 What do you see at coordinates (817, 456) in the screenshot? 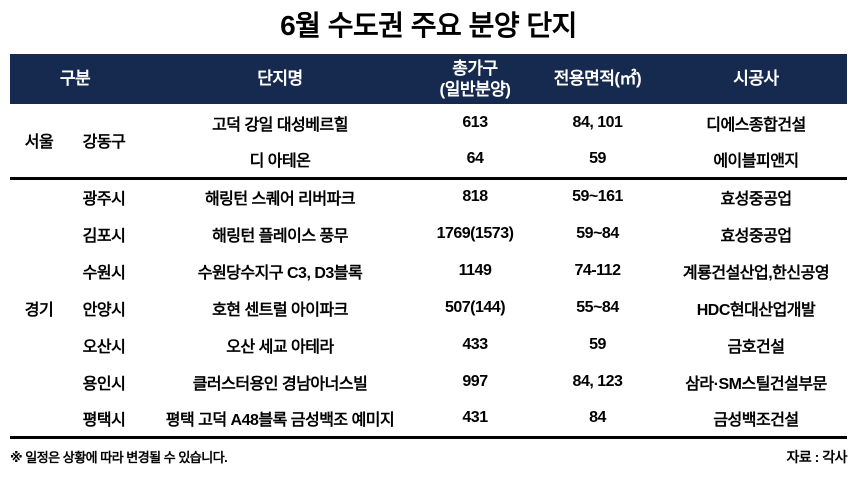
I see `source-credit: 자료 : 각사` at bounding box center [817, 456].